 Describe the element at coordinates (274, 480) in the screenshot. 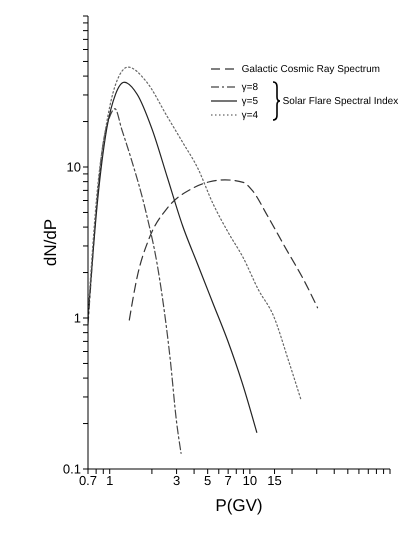

I see `x-tick-label: 15` at that location.